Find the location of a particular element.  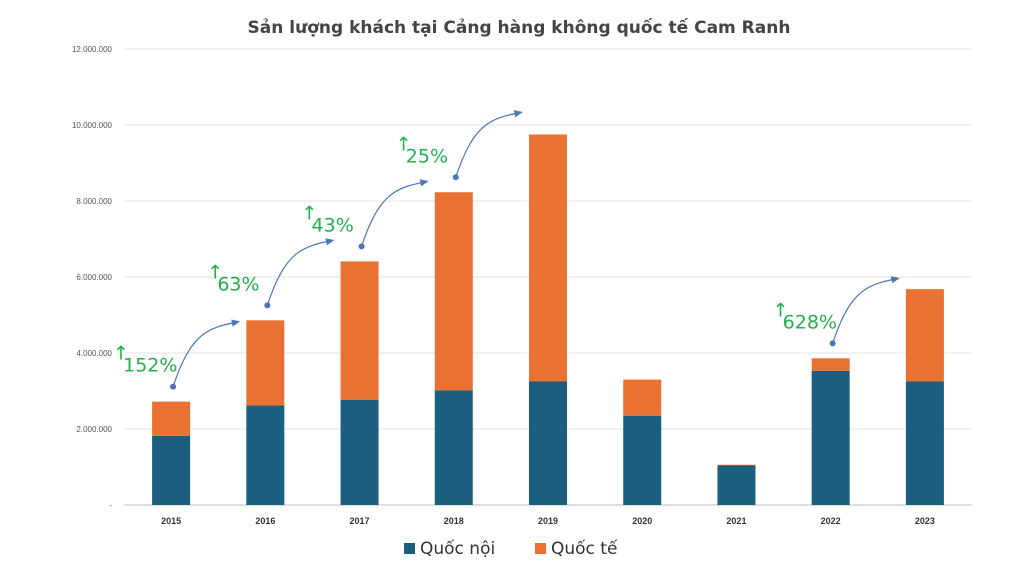

bar-quốc-nội-2019 is located at coordinates (548, 443).